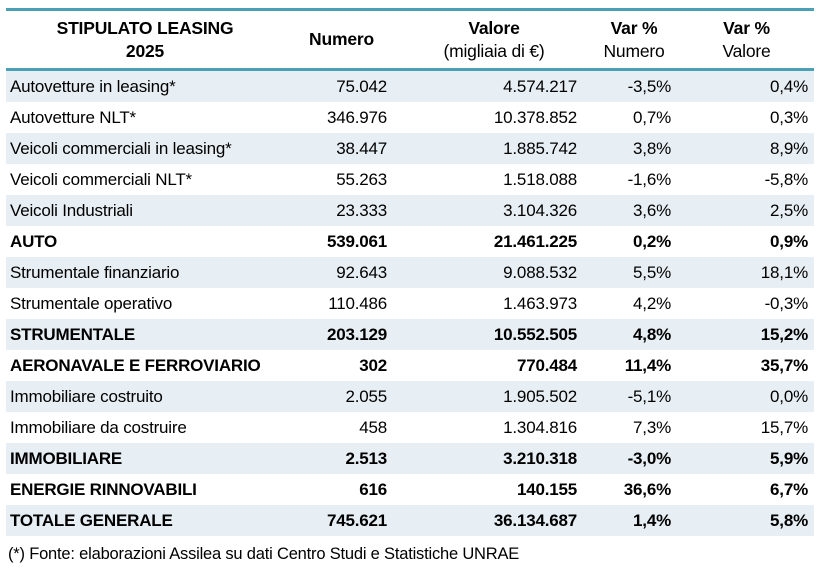 This screenshot has width=820, height=574. Describe the element at coordinates (546, 489) in the screenshot. I see `valore-value: 140.155` at that location.